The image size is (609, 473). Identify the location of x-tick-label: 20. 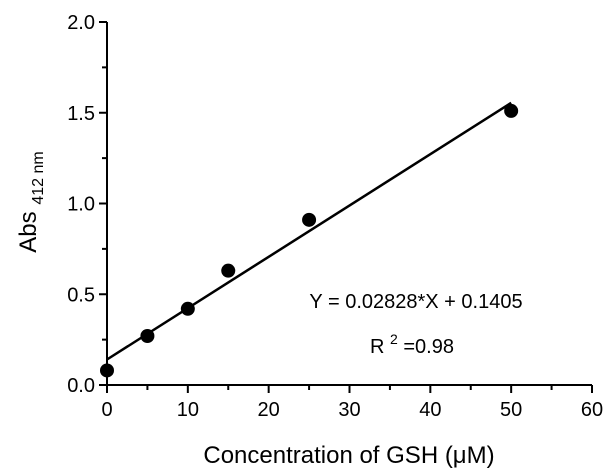
(269, 410).